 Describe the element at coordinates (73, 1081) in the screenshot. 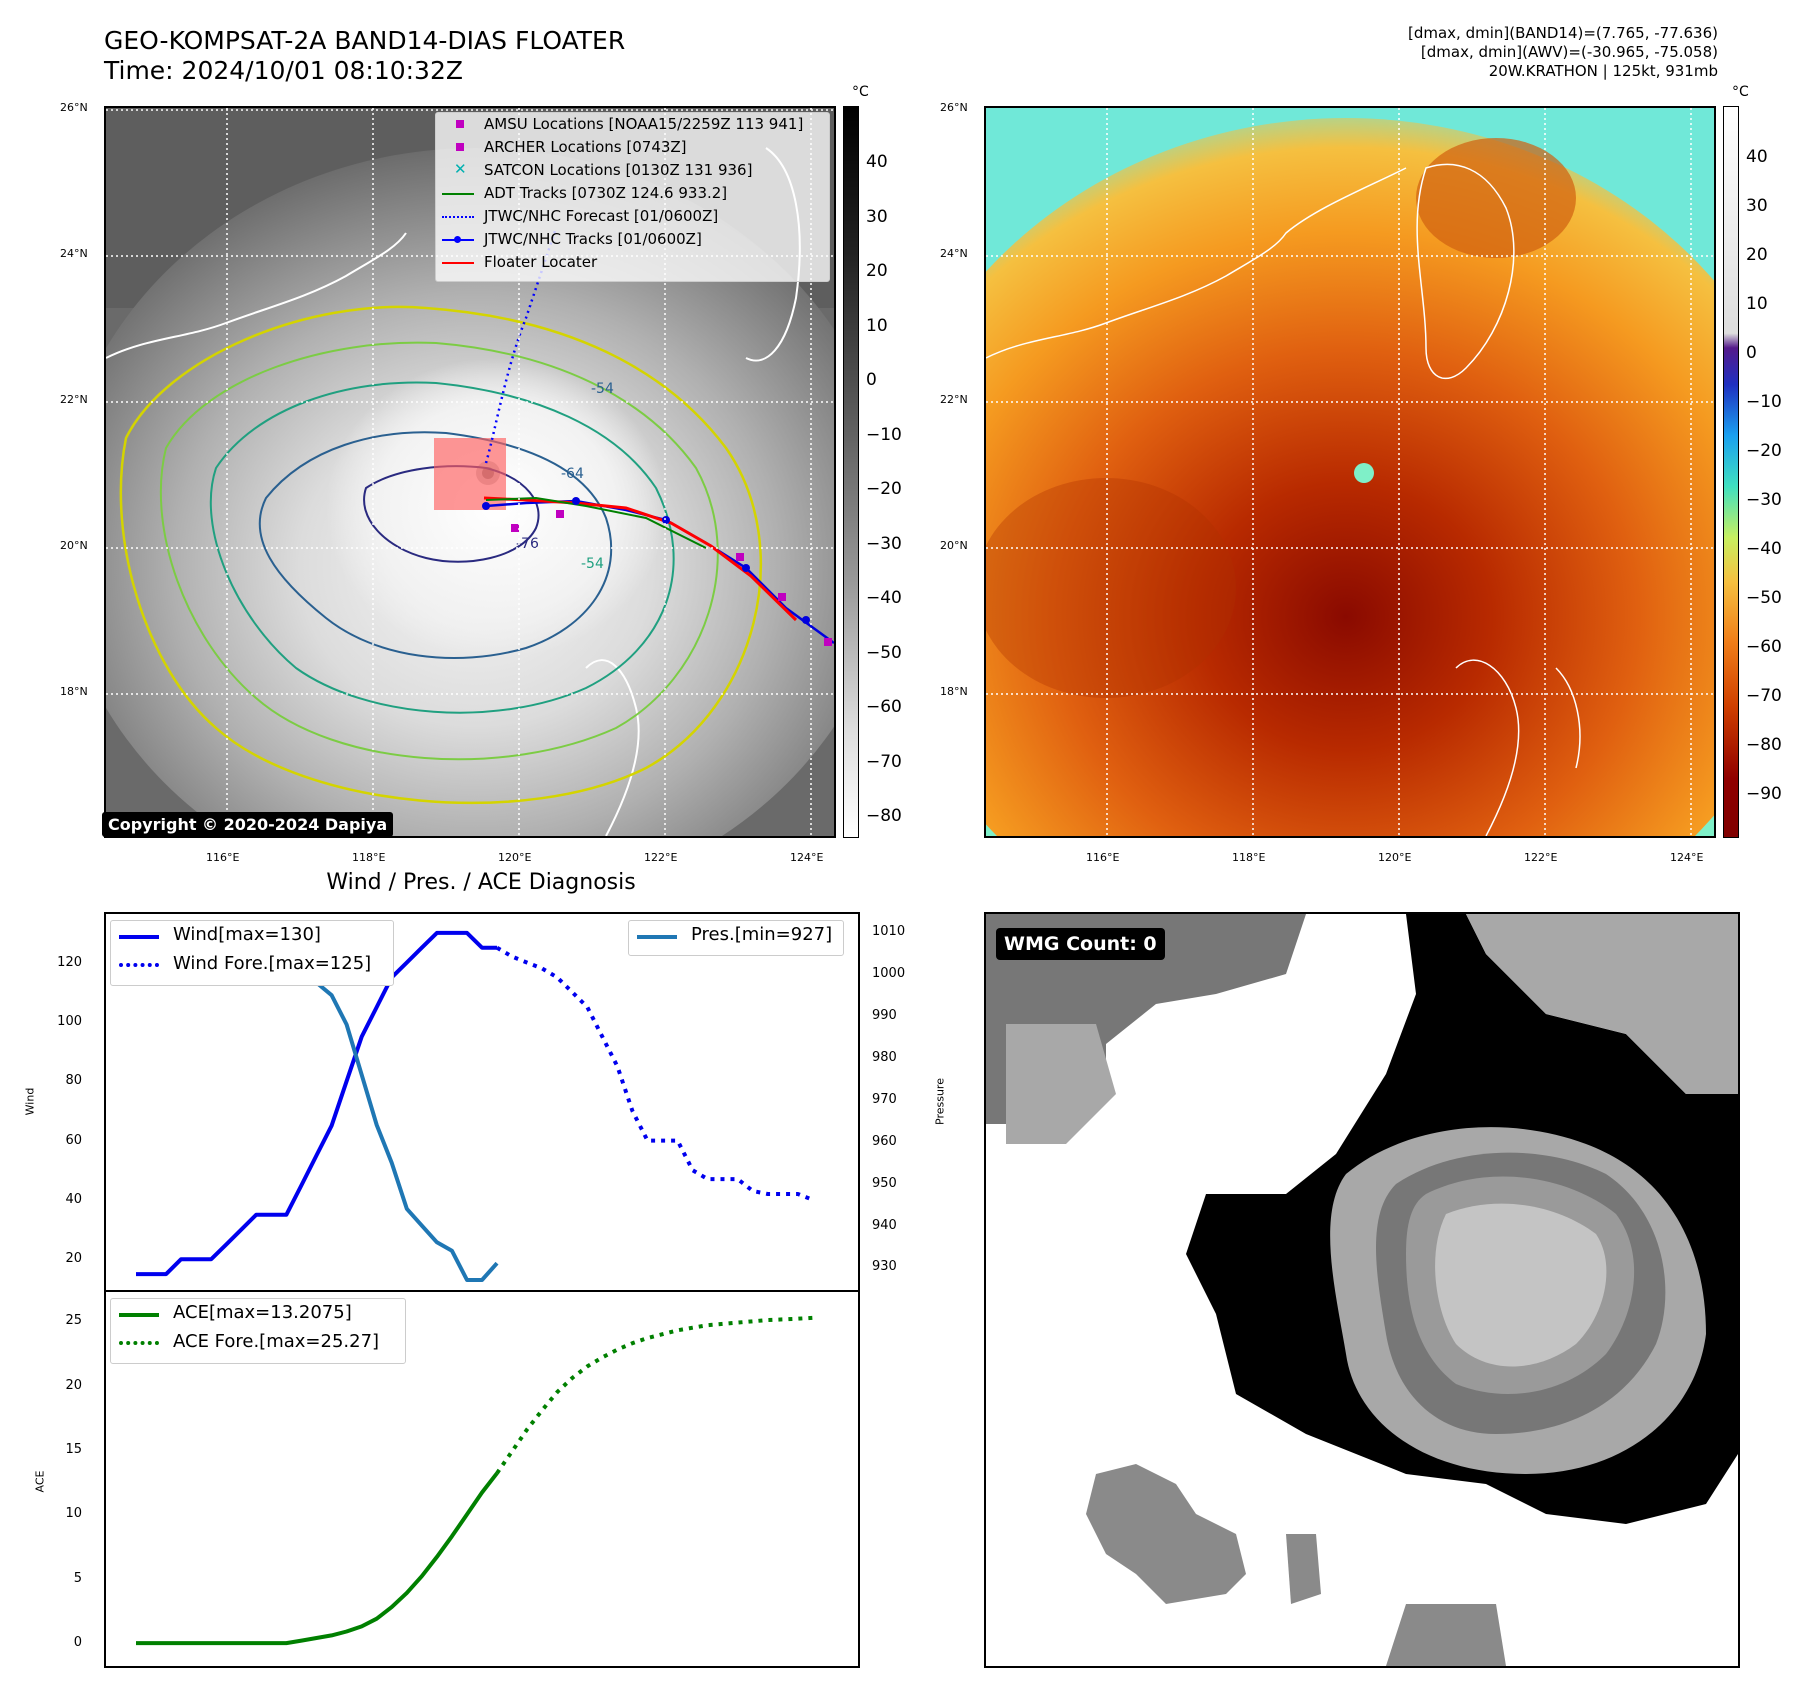

I see `tick-label: 80` at that location.